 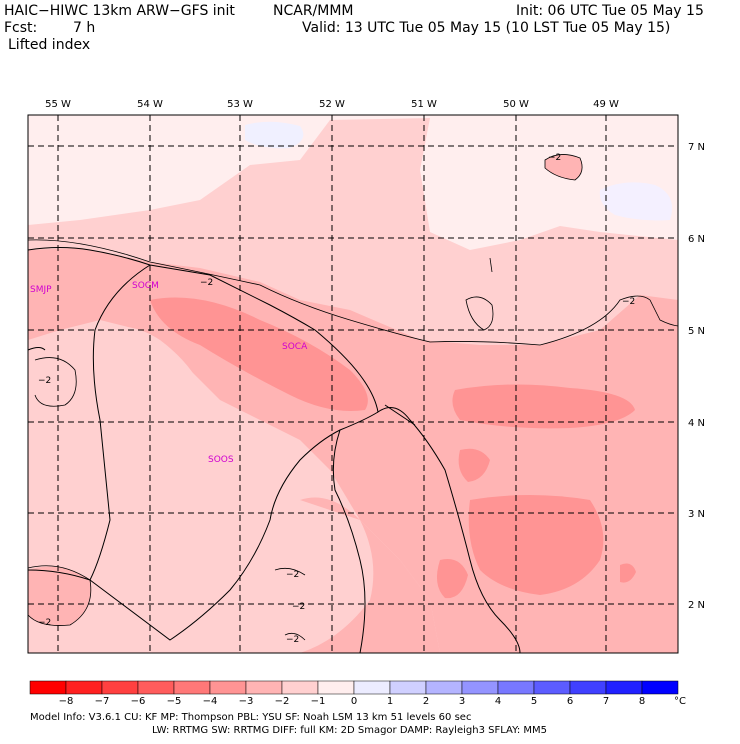 I want to click on colorbar-tick-label: 5, so click(x=534, y=701).